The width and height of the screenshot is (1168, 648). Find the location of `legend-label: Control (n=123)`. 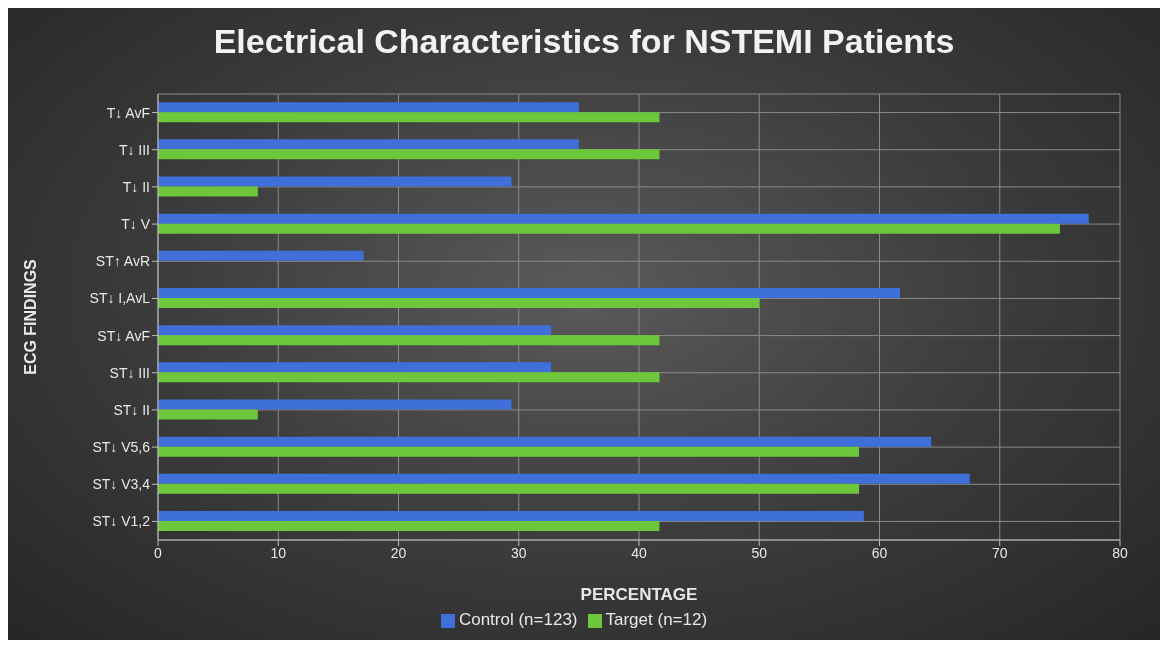

legend-label: Control (n=123) is located at coordinates (518, 619).